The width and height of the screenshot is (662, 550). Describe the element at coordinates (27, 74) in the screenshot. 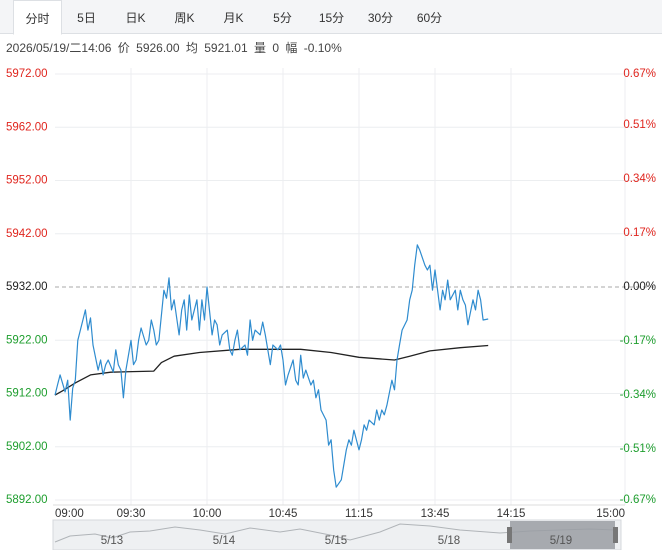

I see `y-tick-label: 5972.00` at that location.